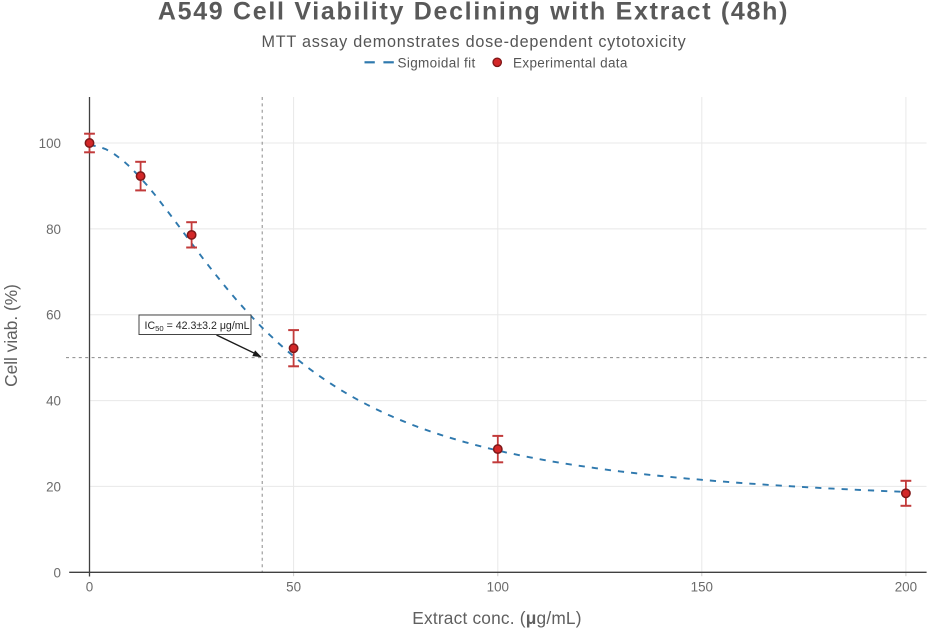  What do you see at coordinates (11, 335) in the screenshot?
I see `svg-text: Cell viab. (%)` at bounding box center [11, 335].